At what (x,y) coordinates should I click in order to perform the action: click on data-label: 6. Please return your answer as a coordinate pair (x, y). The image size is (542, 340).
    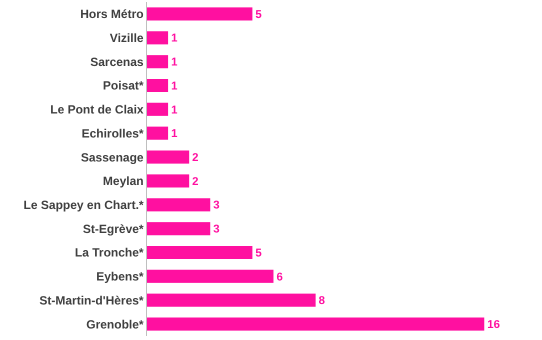
    Looking at the image, I should click on (279, 277).